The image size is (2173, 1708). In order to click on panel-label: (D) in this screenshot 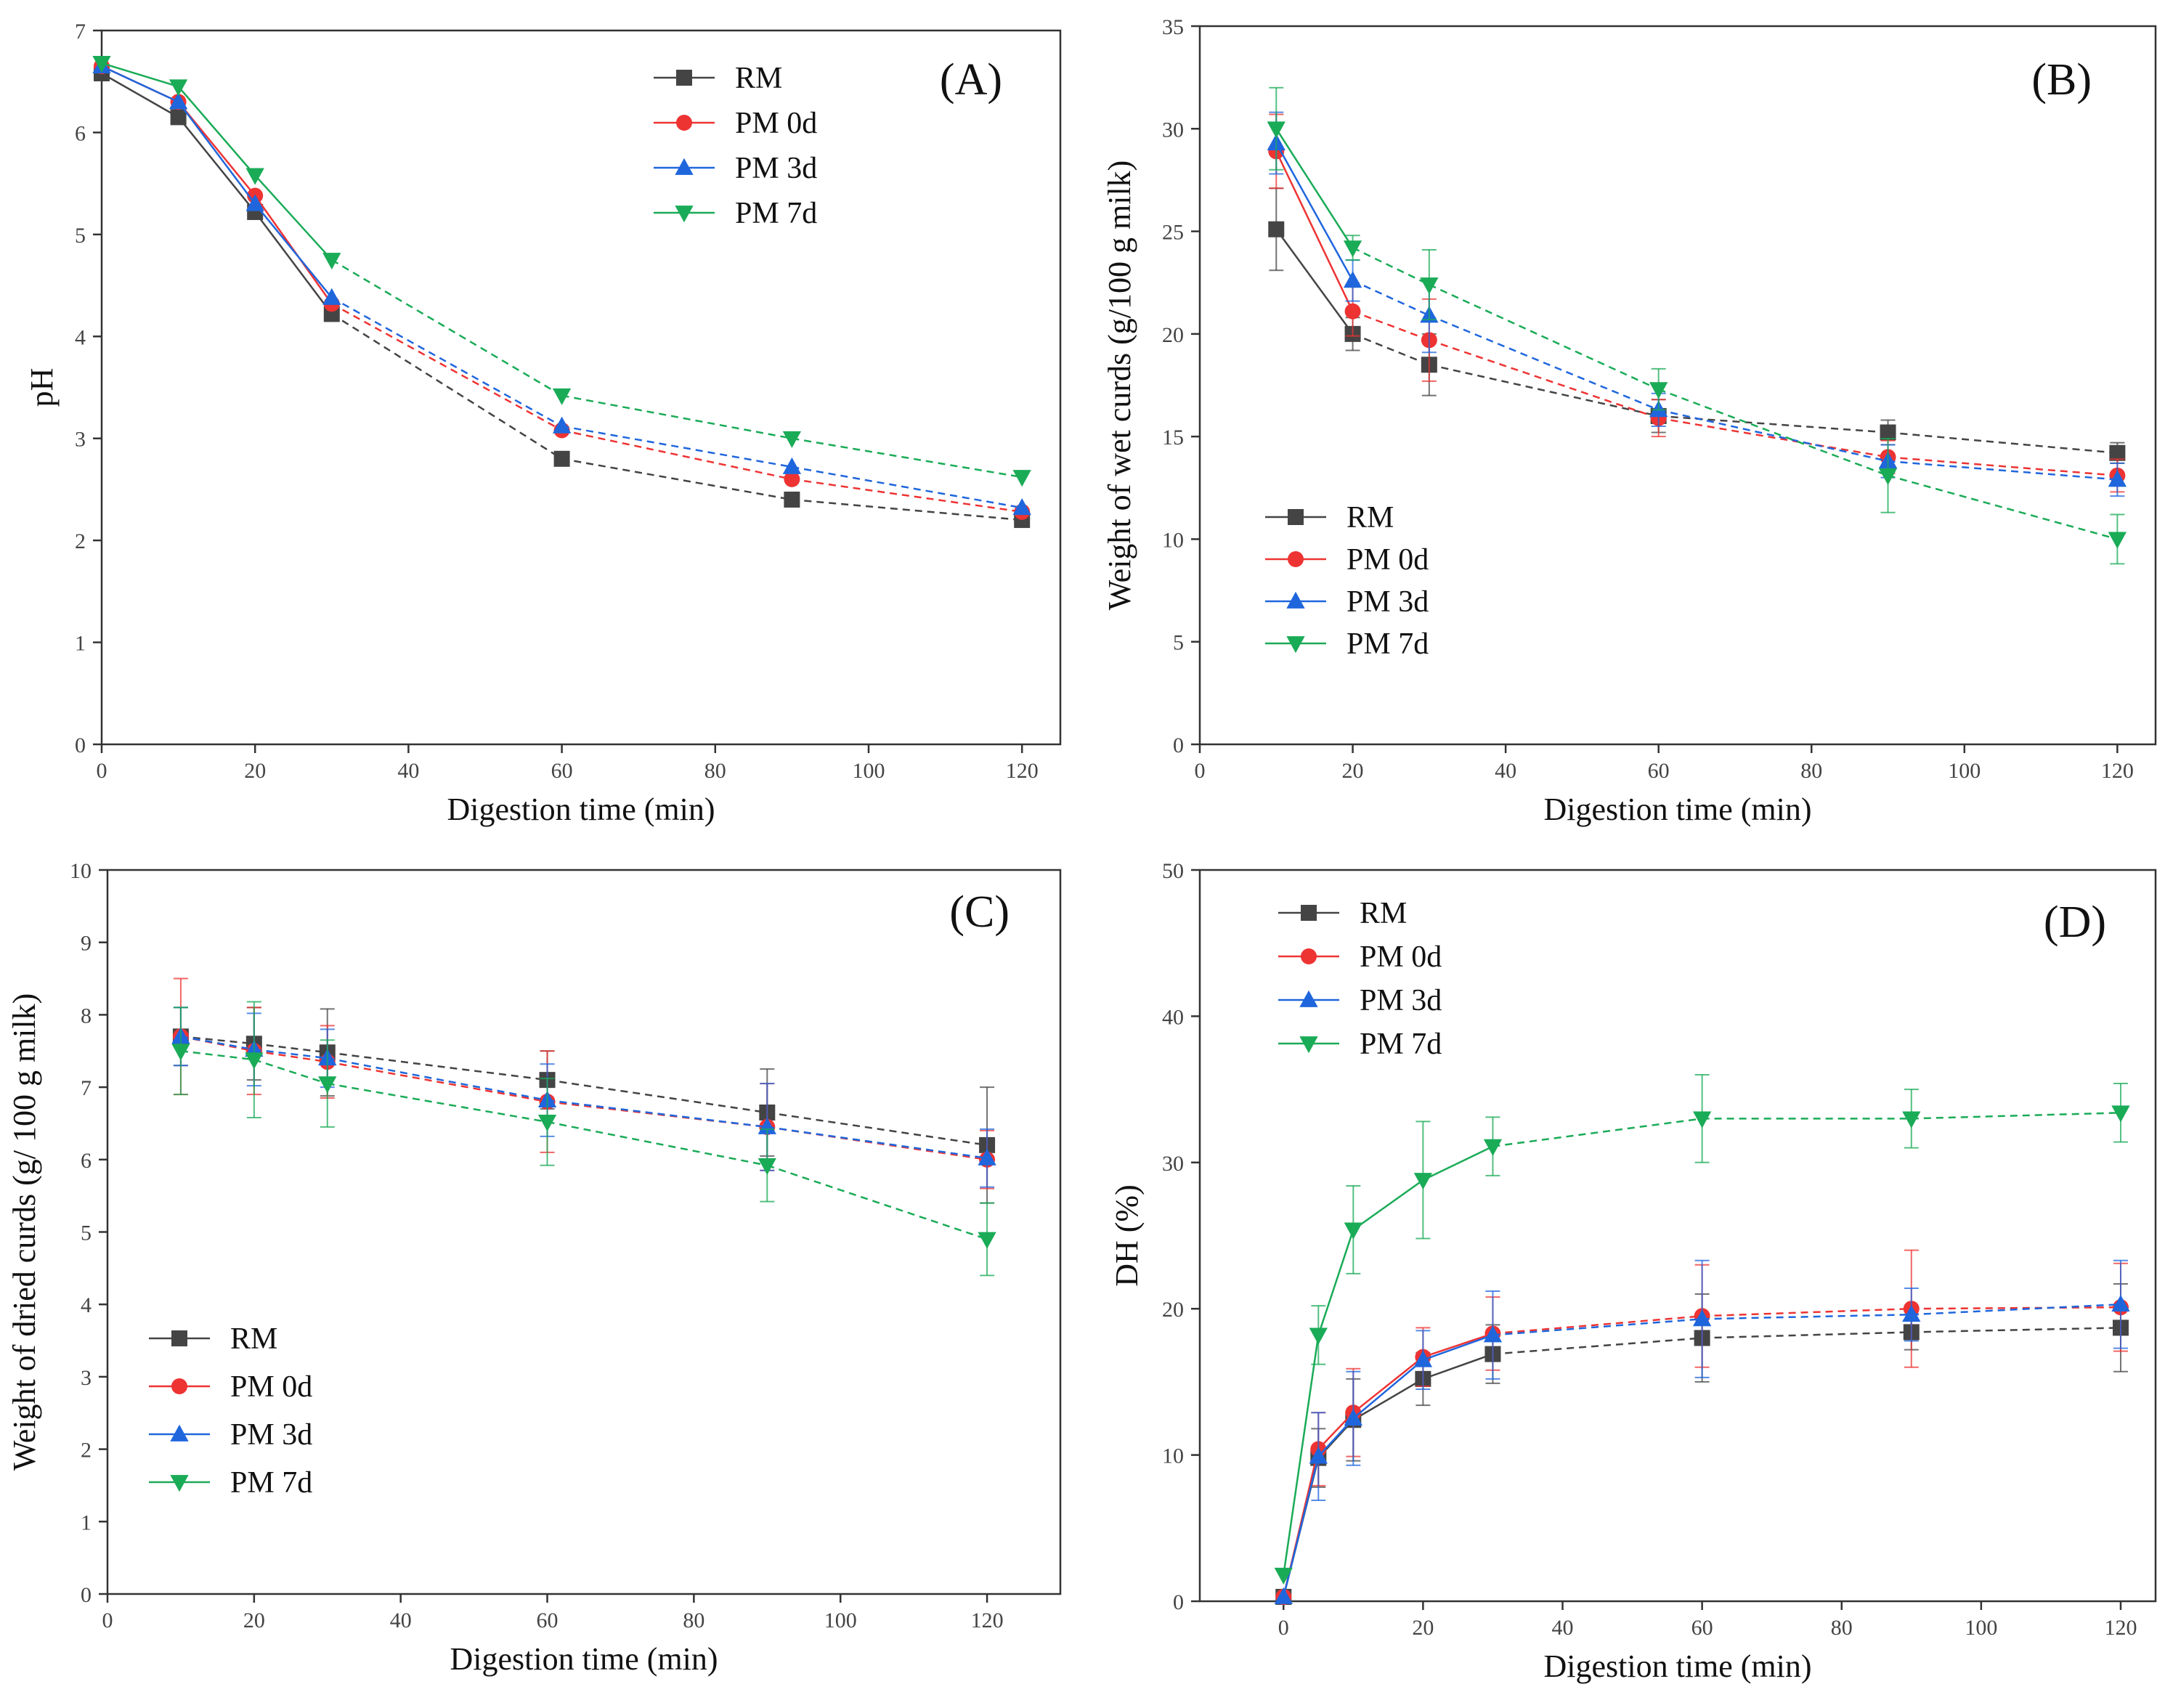, I will do `click(2075, 922)`.